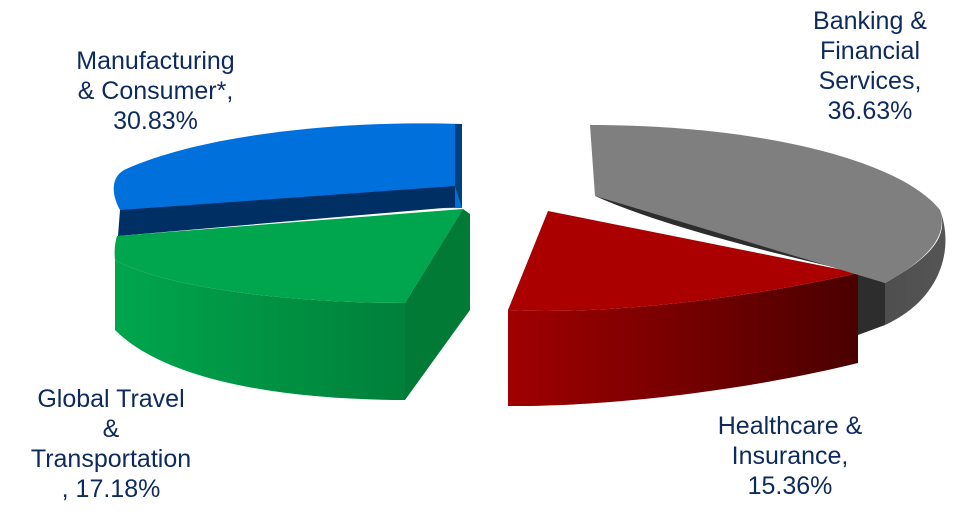  I want to click on slice-global-travel-edge, so click(437, 304).